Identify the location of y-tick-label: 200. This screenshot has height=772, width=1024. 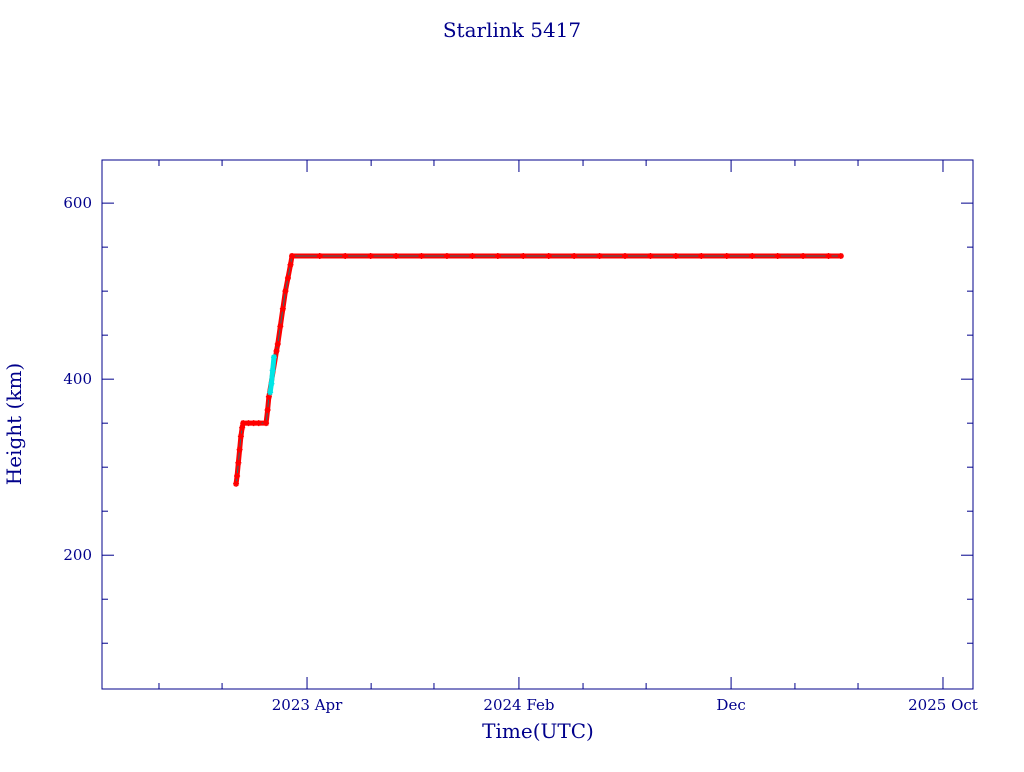
(77, 555).